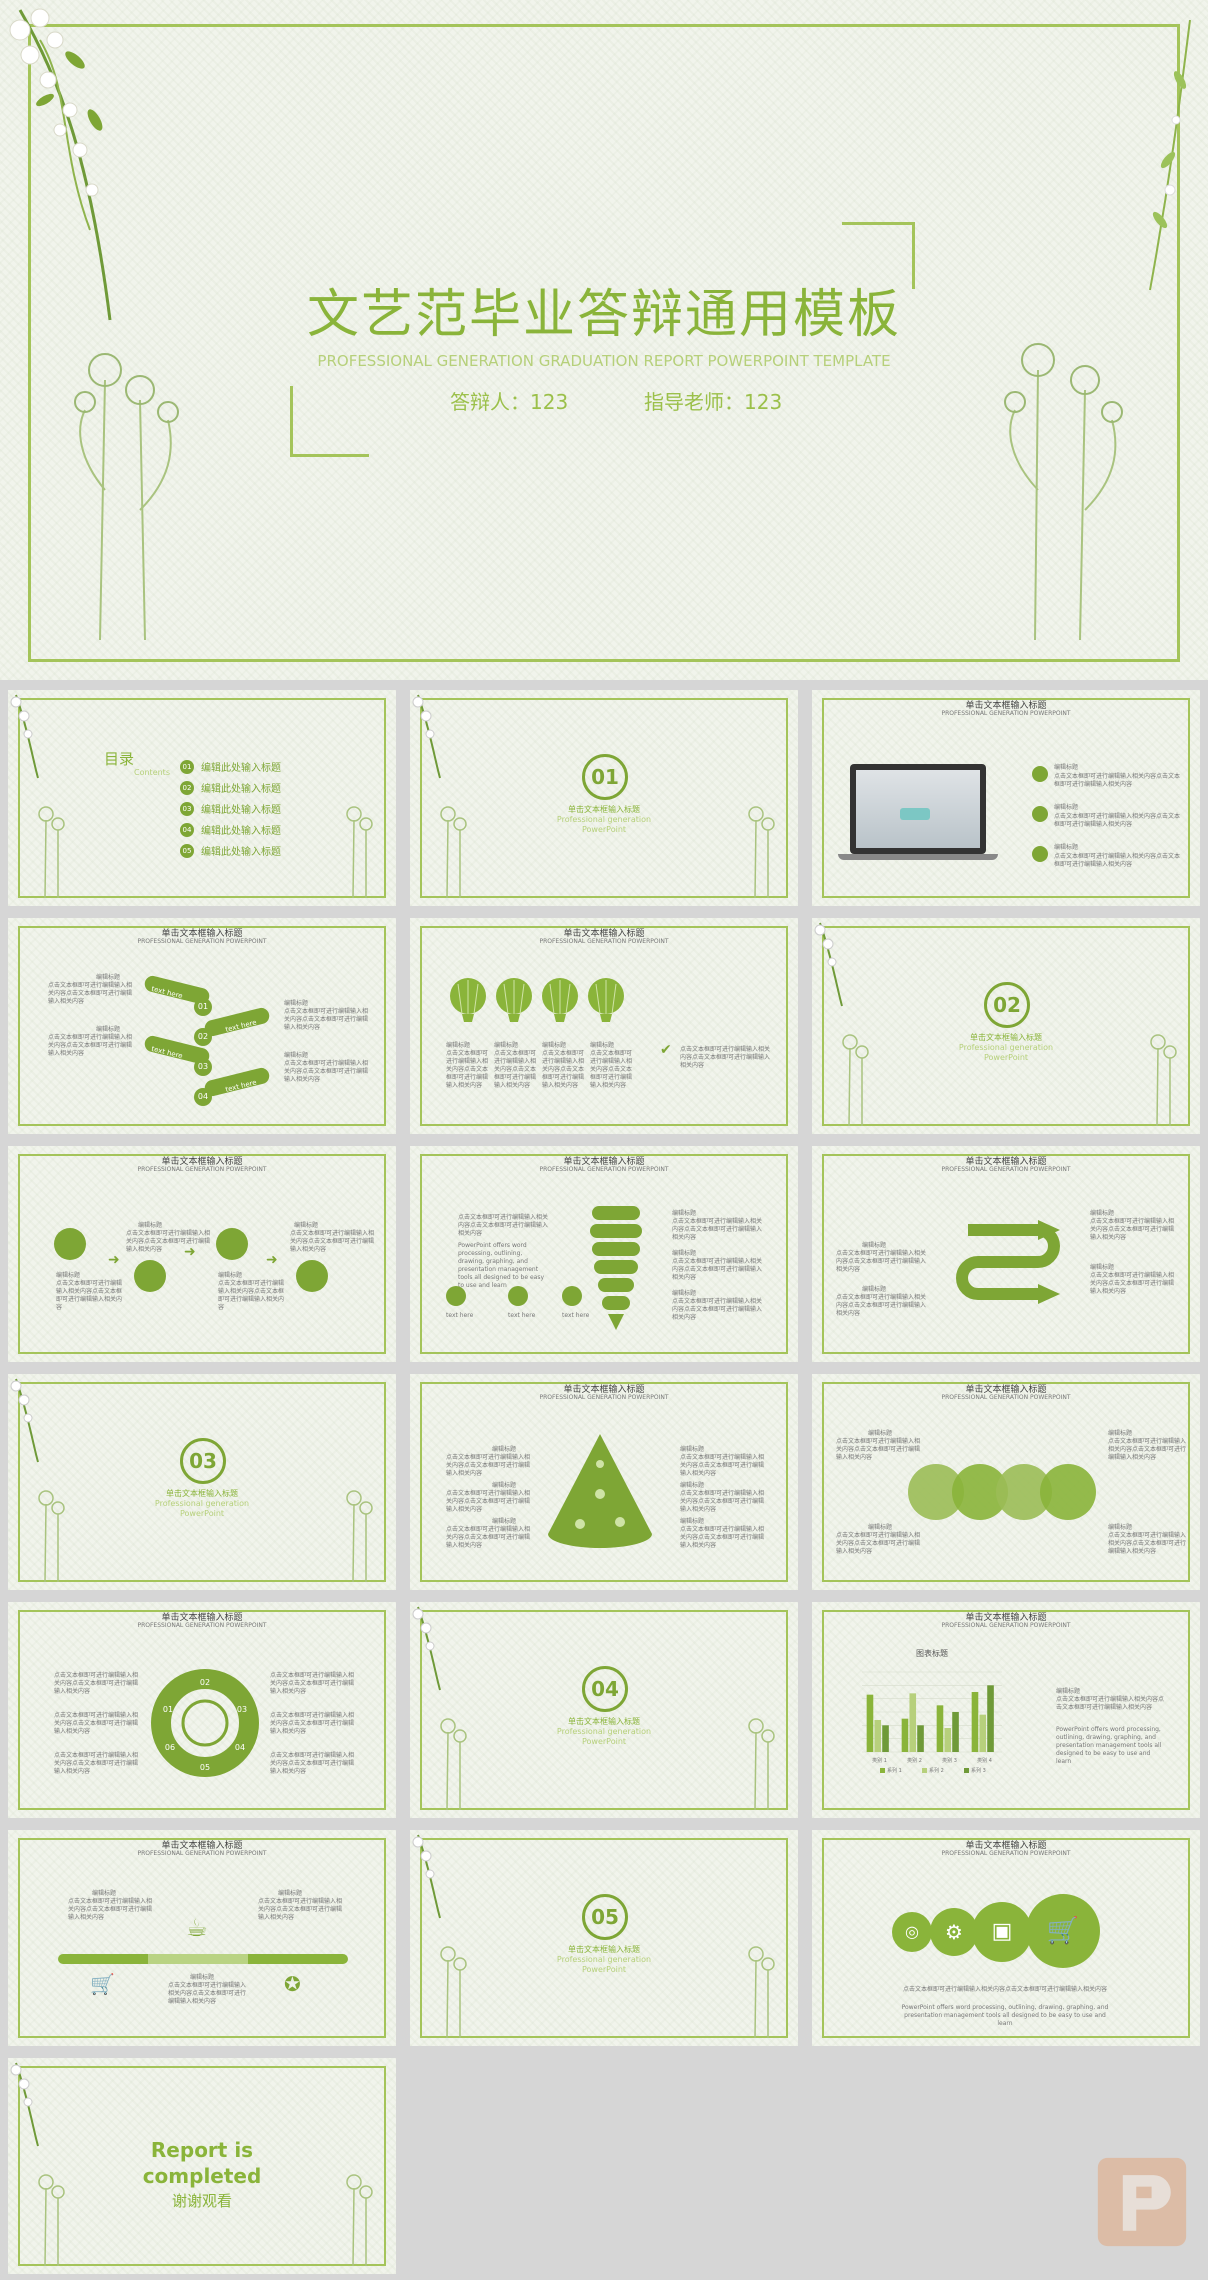 This screenshot has width=1208, height=2280. I want to click on coins-icon, so click(312, 1276).